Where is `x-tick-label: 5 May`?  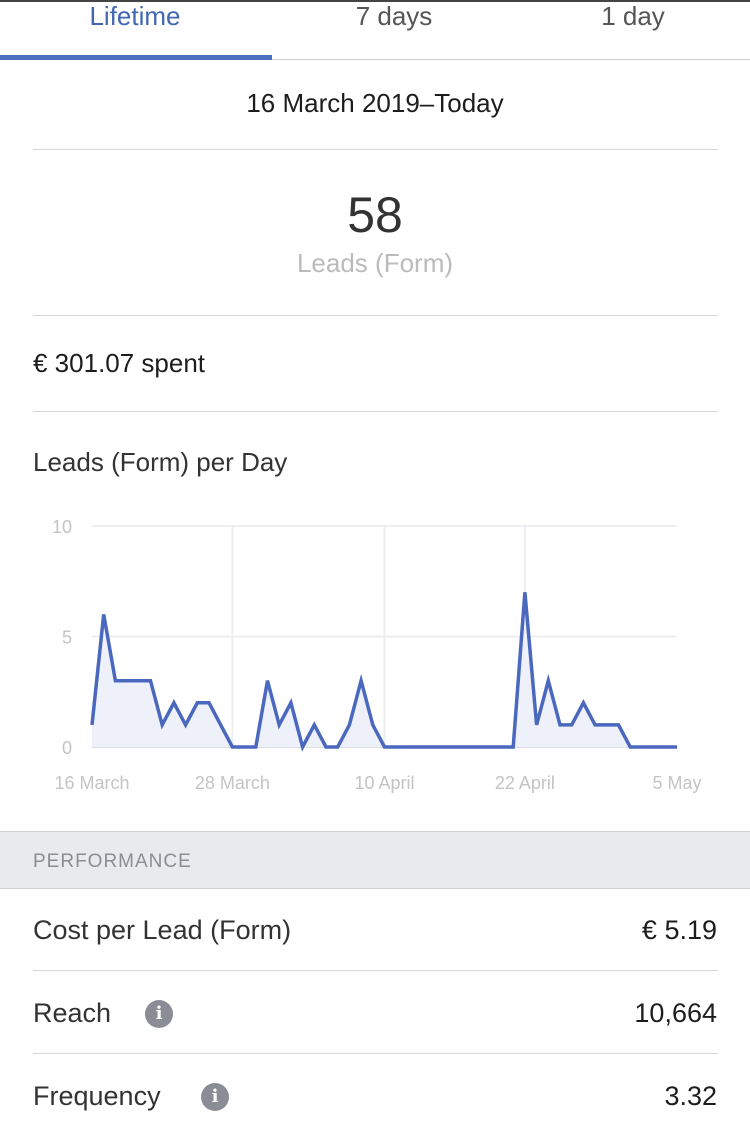
x-tick-label: 5 May is located at coordinates (676, 783).